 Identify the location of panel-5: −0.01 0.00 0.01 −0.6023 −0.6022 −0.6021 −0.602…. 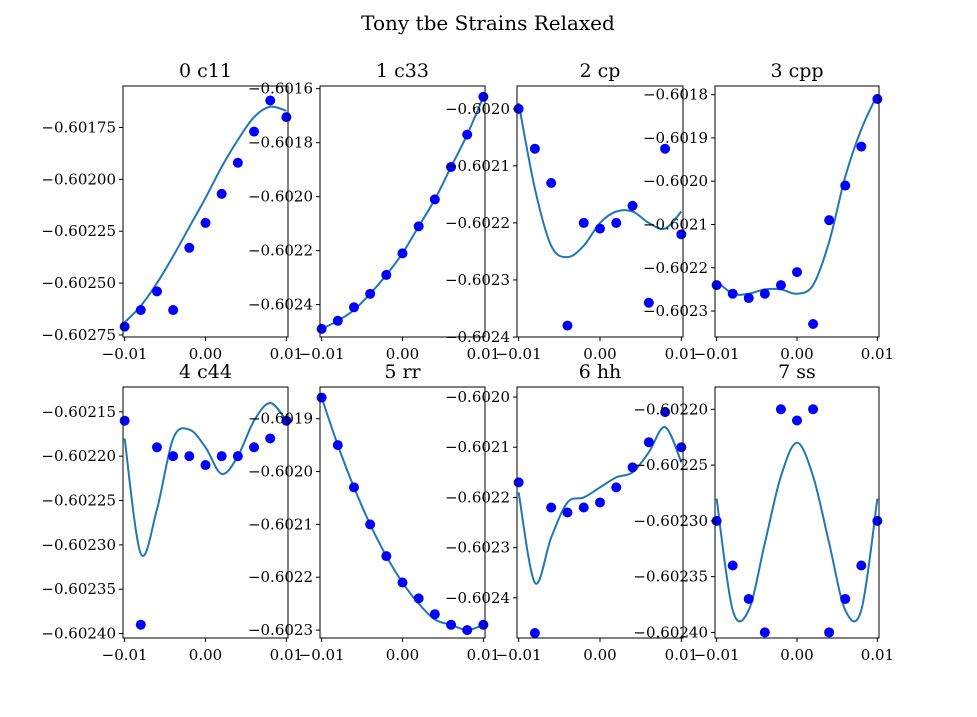
(374, 512).